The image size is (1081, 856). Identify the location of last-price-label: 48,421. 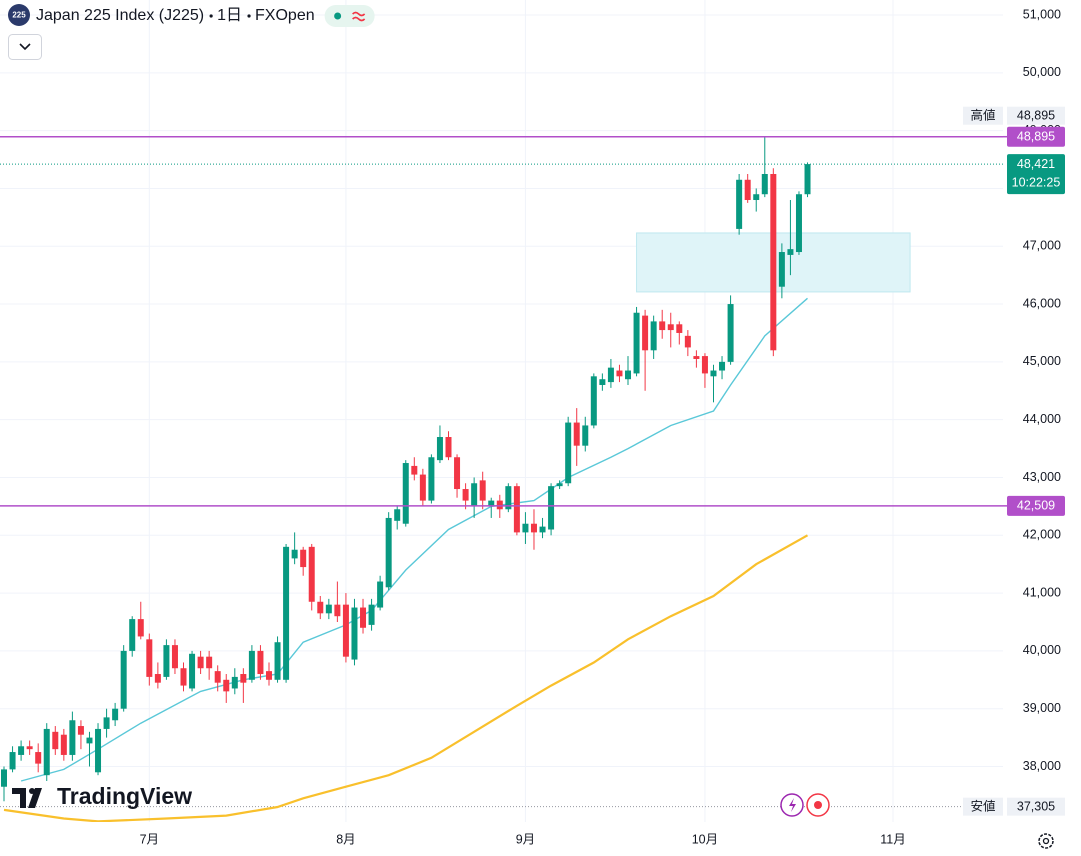
(1036, 164).